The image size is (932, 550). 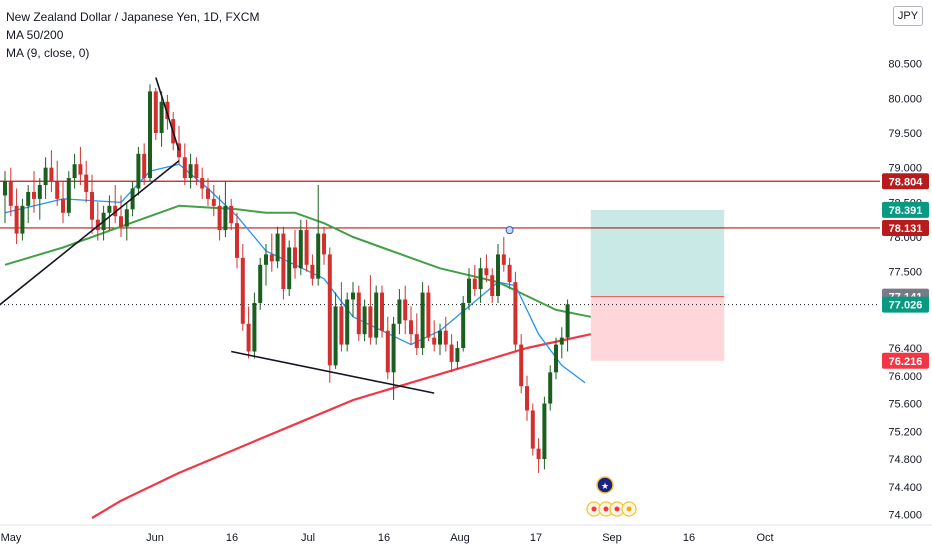 What do you see at coordinates (905, 488) in the screenshot?
I see `y-tick-label: 74.400` at bounding box center [905, 488].